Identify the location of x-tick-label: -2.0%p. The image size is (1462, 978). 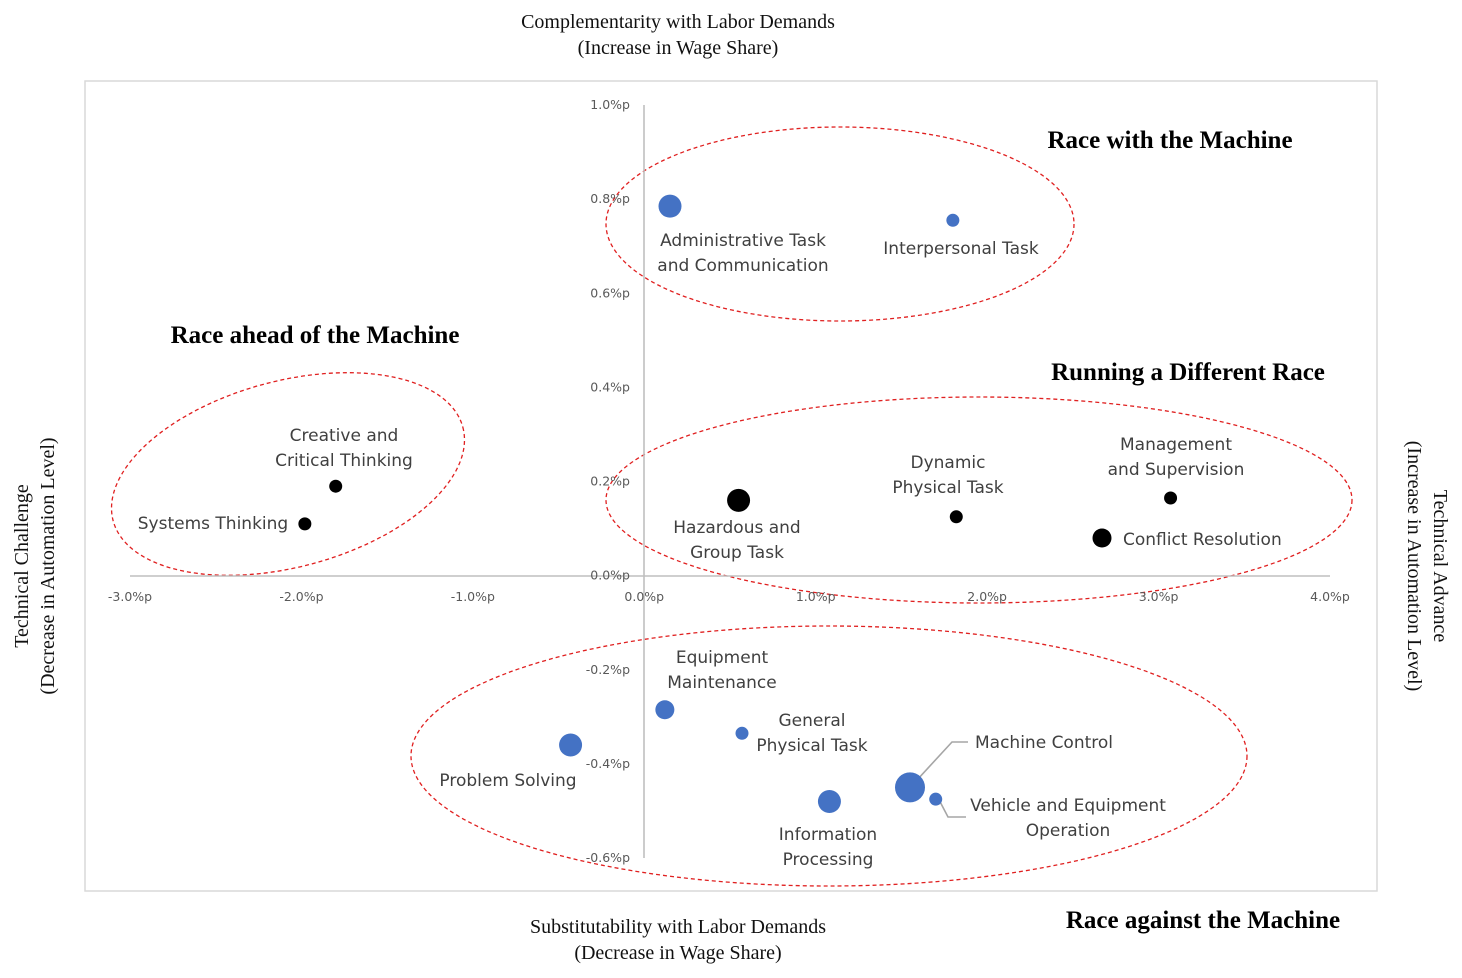
(301, 596).